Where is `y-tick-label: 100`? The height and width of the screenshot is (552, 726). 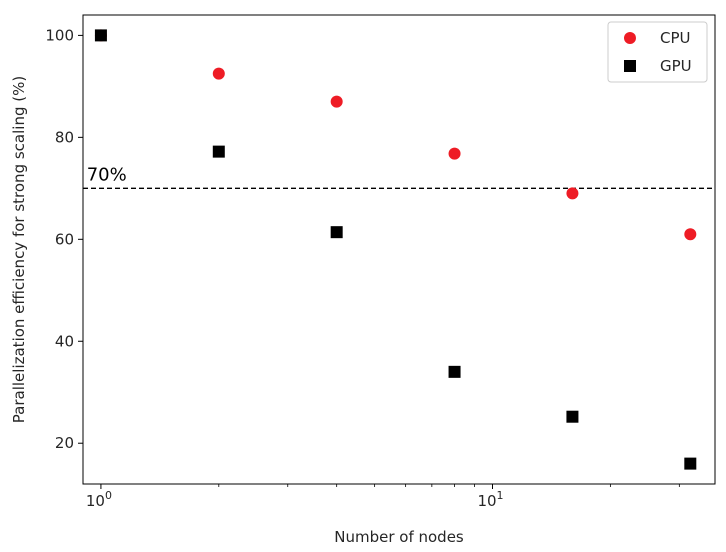
y-tick-label: 100 is located at coordinates (59, 35).